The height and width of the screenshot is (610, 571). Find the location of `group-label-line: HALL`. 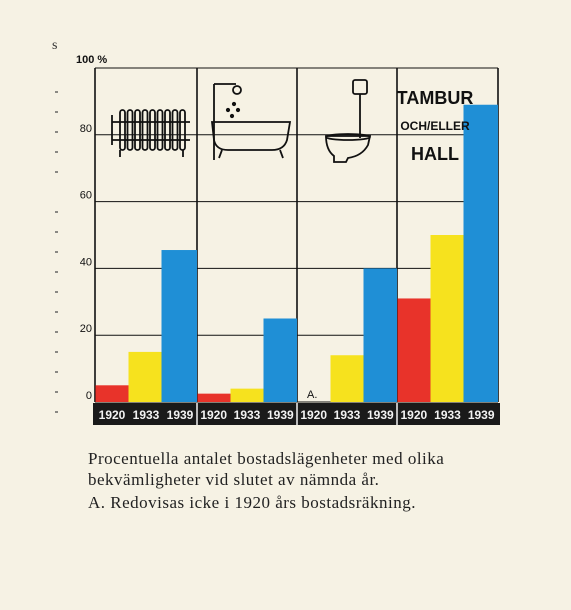

group-label-line: HALL is located at coordinates (435, 154).